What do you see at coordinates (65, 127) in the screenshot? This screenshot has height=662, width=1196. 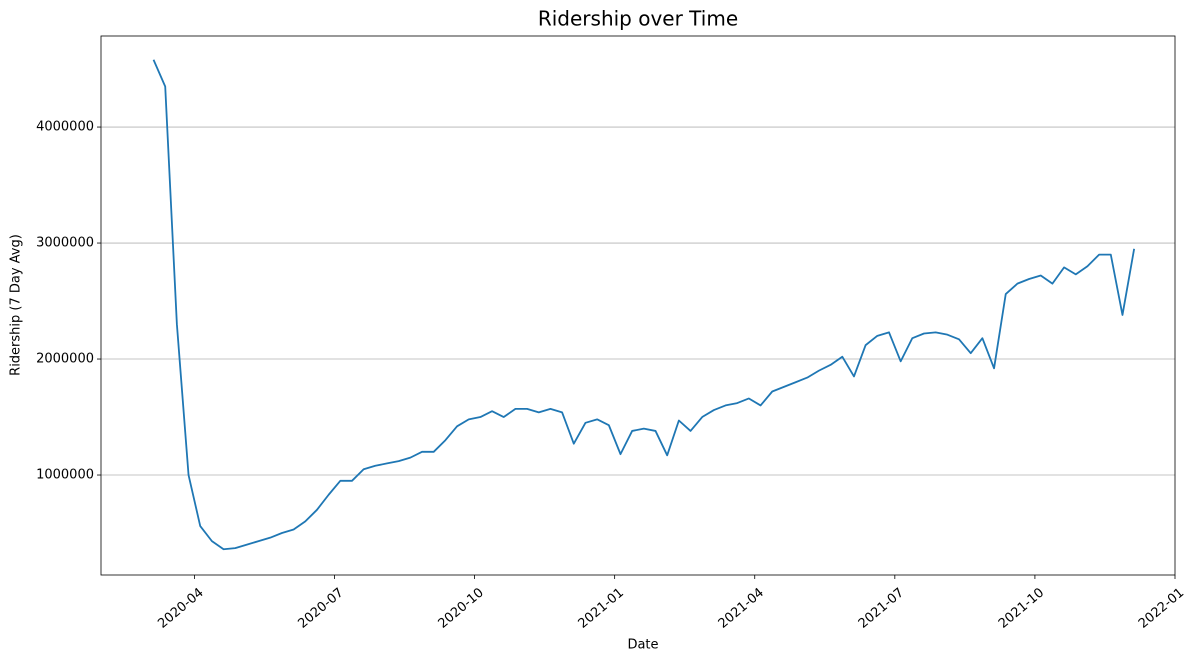 I see `y-tick-label: 4000000` at bounding box center [65, 127].